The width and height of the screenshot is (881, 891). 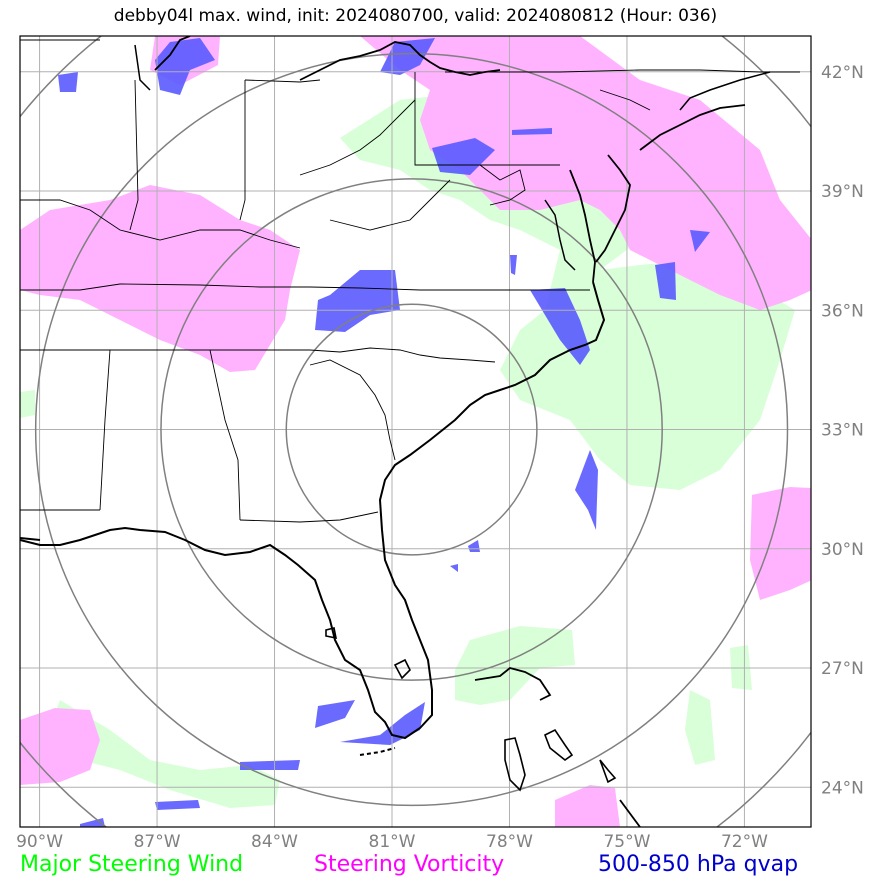 I want to click on latitude-tick-label: 24°N, so click(x=842, y=788).